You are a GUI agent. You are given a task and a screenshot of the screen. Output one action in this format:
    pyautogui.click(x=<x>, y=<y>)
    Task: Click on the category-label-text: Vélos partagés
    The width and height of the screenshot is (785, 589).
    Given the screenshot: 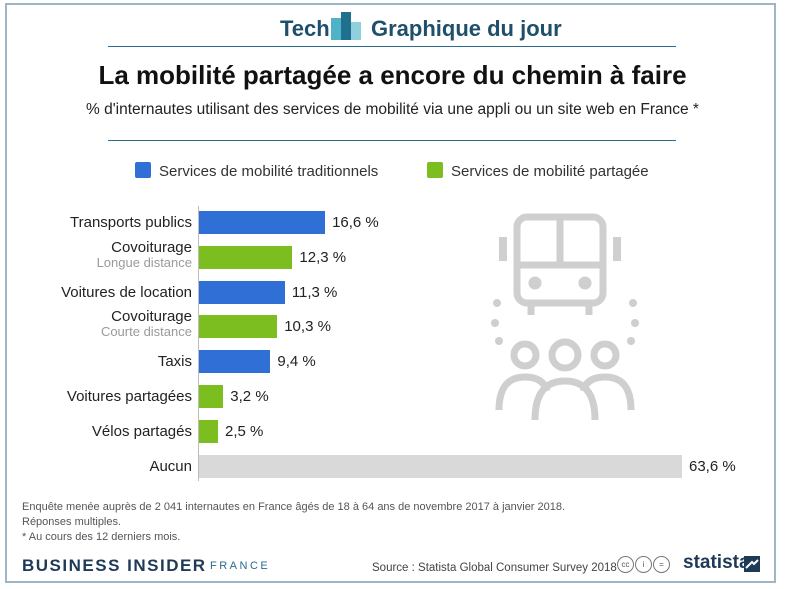 What is the action you would take?
    pyautogui.click(x=141, y=431)
    